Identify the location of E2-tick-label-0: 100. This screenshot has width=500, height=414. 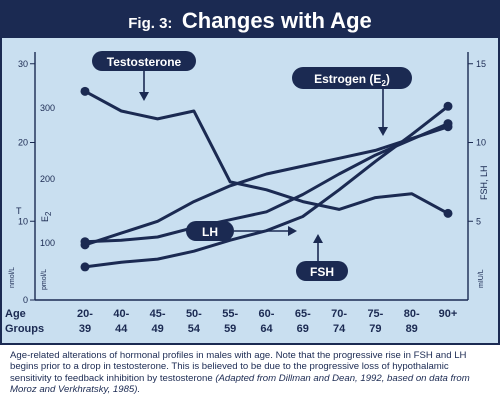
(47, 243).